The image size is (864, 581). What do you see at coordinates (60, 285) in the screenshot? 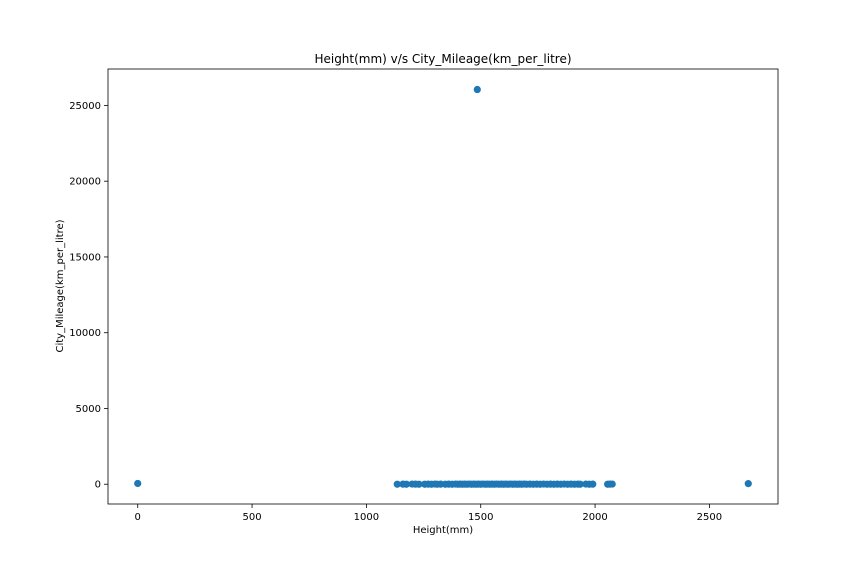
I see `y-axis-label: City_Mileage(km_per_litre)` at bounding box center [60, 285].